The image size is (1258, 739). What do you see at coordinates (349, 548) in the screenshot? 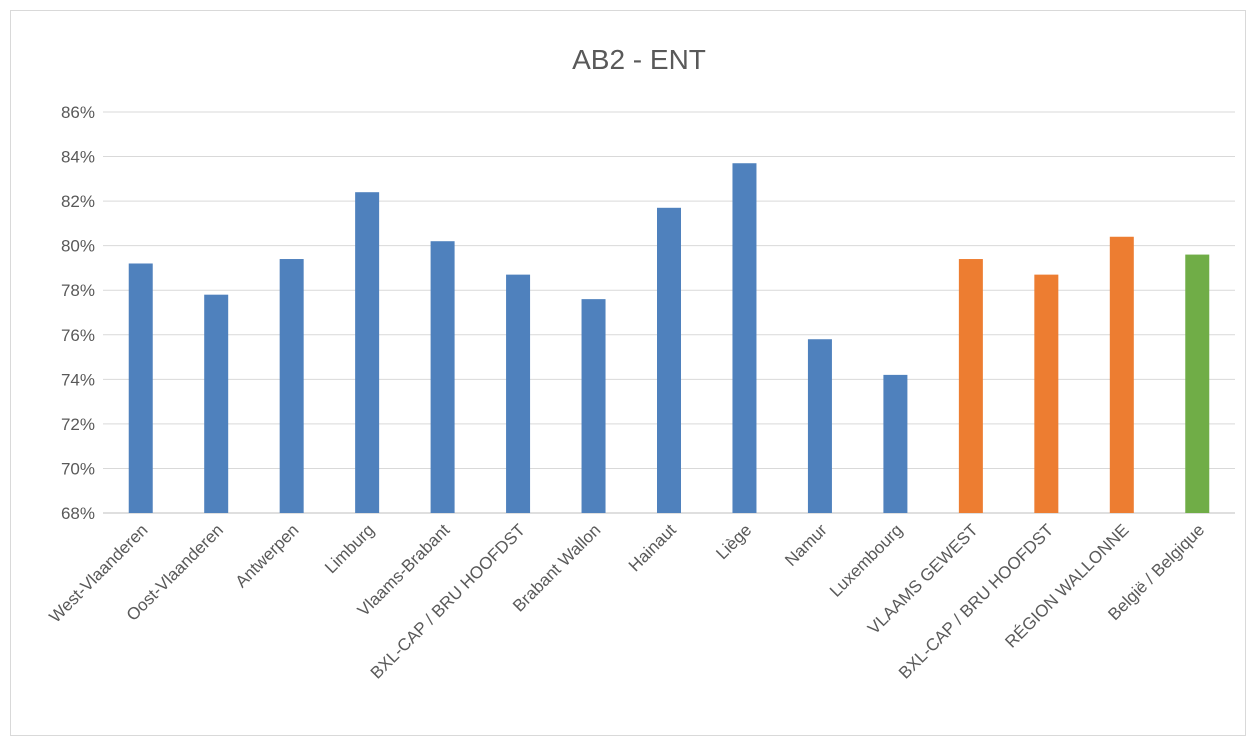
I see `x-tick-label: Limburg` at bounding box center [349, 548].